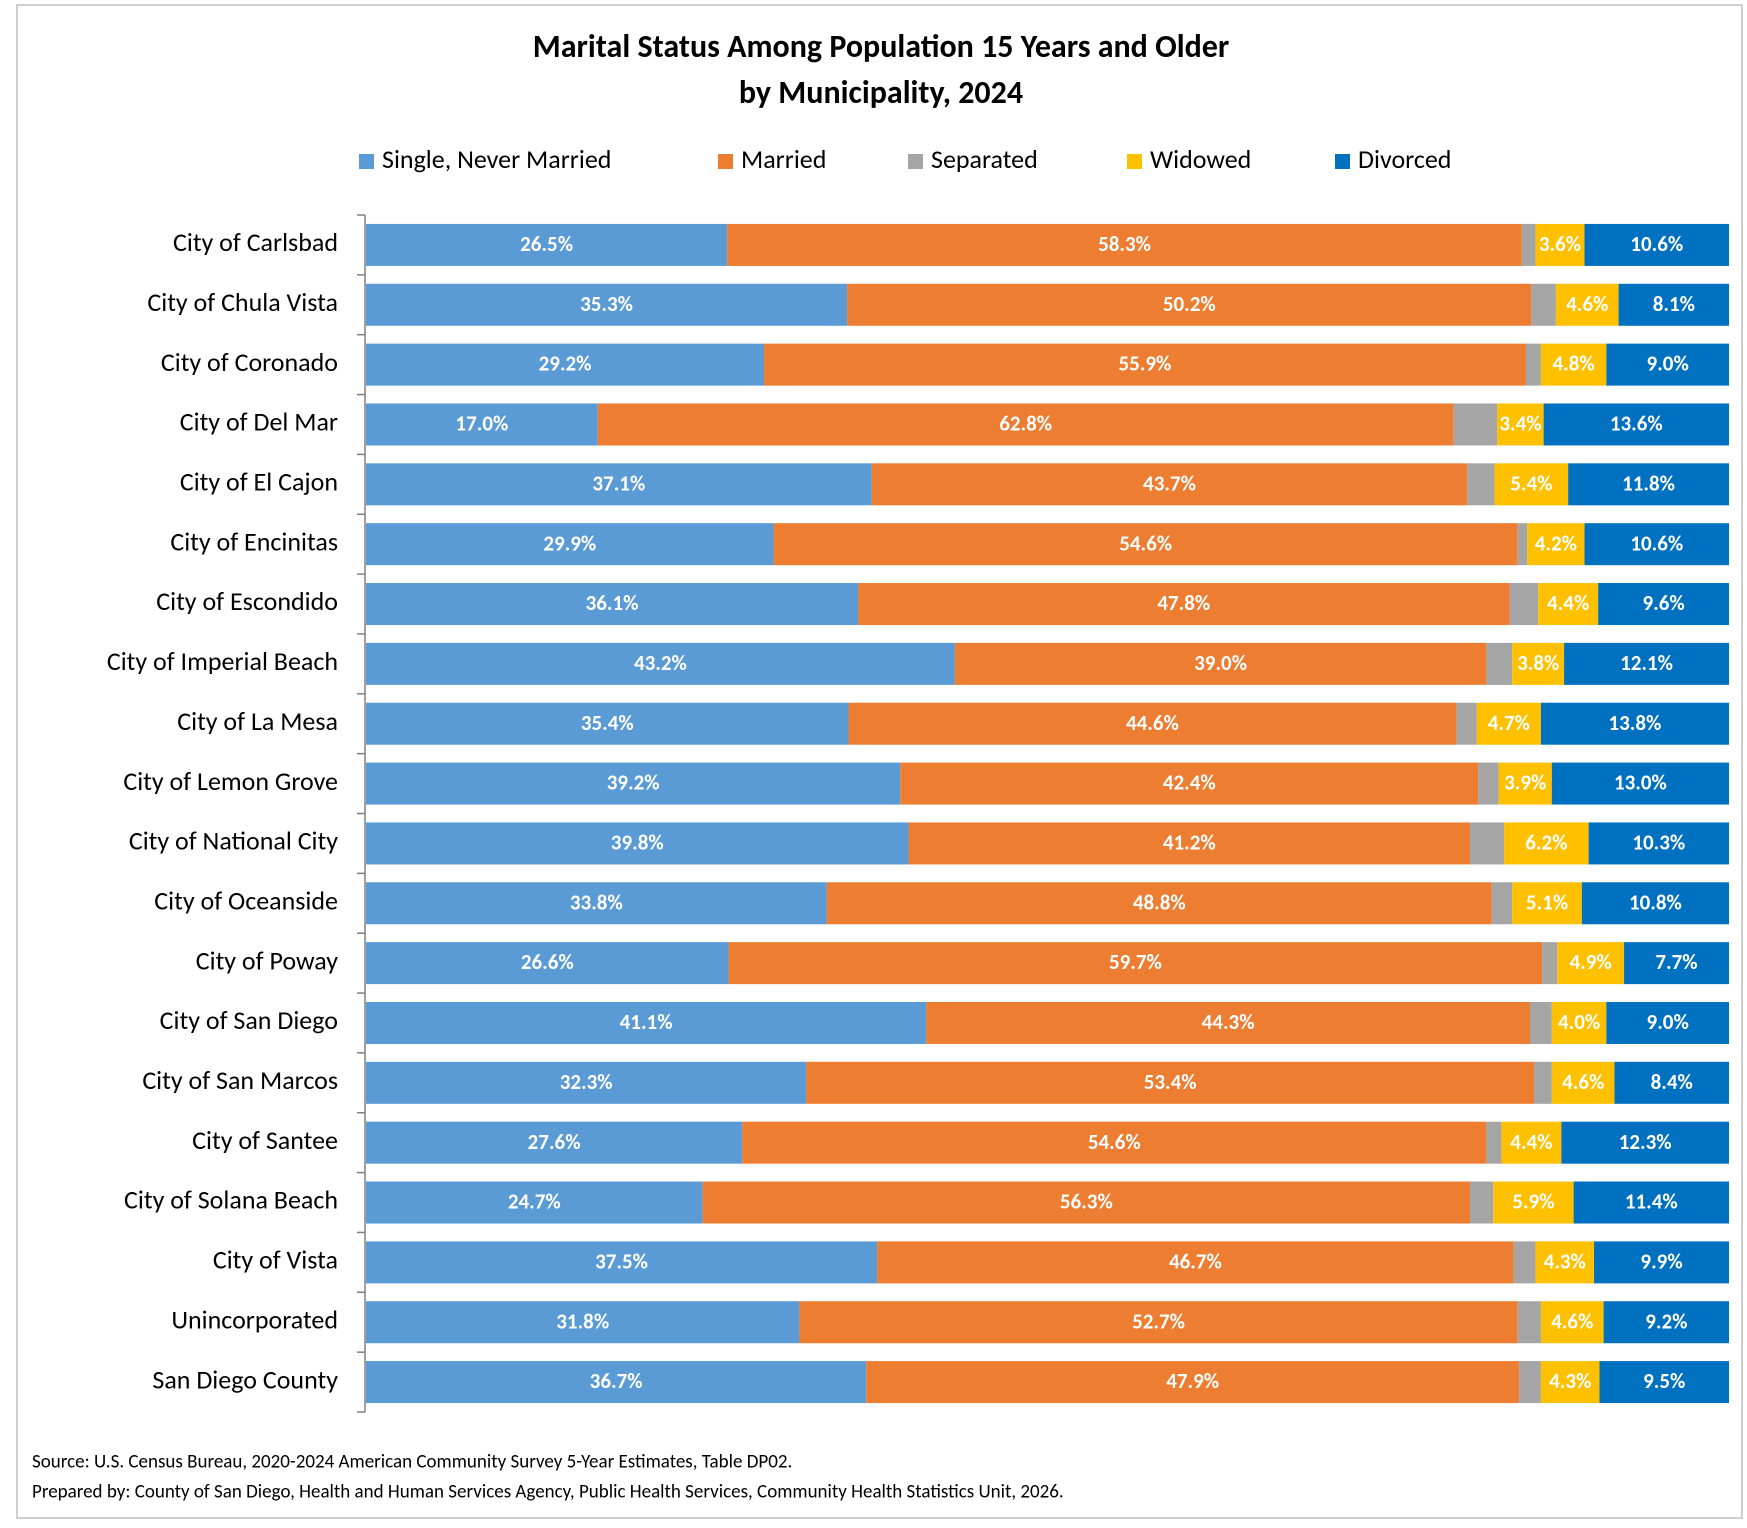  Describe the element at coordinates (1158, 1321) in the screenshot. I see `data-label: 52.7%` at that location.